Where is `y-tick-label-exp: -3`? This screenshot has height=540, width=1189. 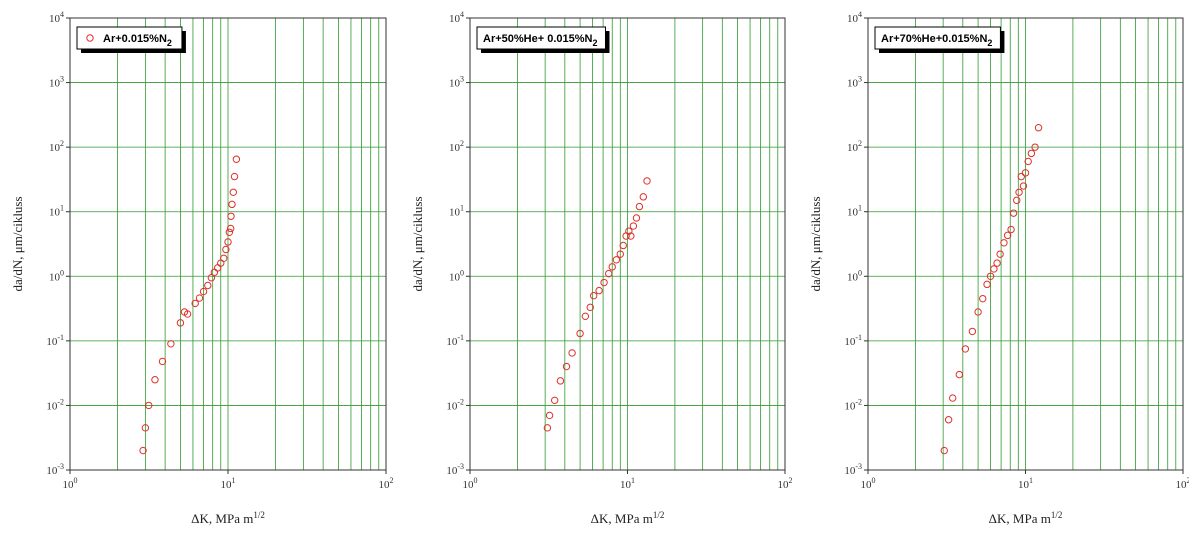
y-tick-label-exp: -3 is located at coordinates (460, 466).